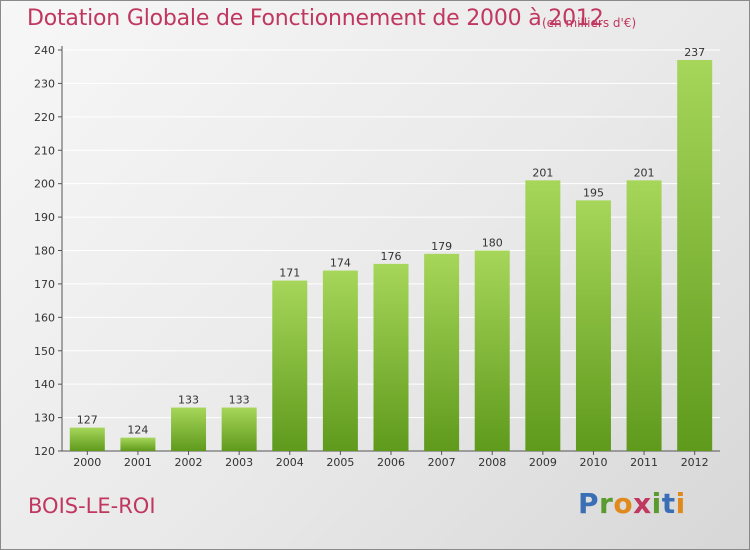 This screenshot has height=550, width=750. What do you see at coordinates (44, 83) in the screenshot?
I see `y-tick-label: 230` at bounding box center [44, 83].